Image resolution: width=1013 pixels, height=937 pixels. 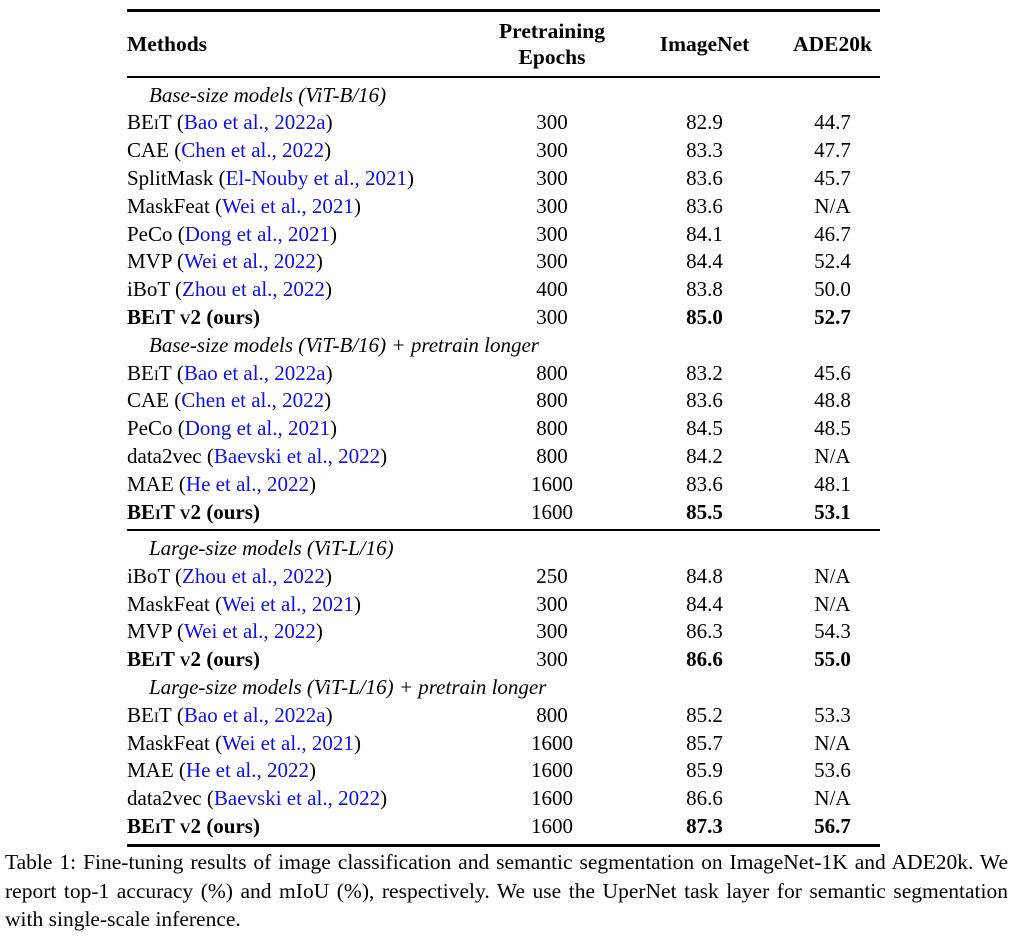 I want to click on epochs-cell: 250, so click(x=552, y=575).